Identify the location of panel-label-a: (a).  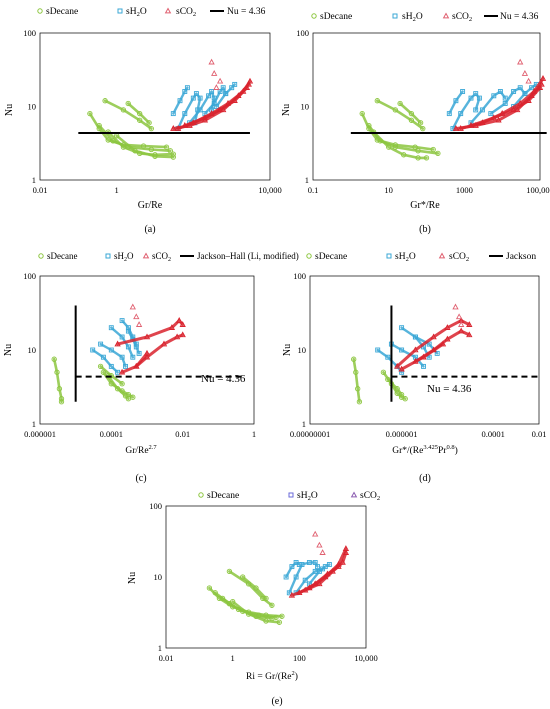
(149, 229).